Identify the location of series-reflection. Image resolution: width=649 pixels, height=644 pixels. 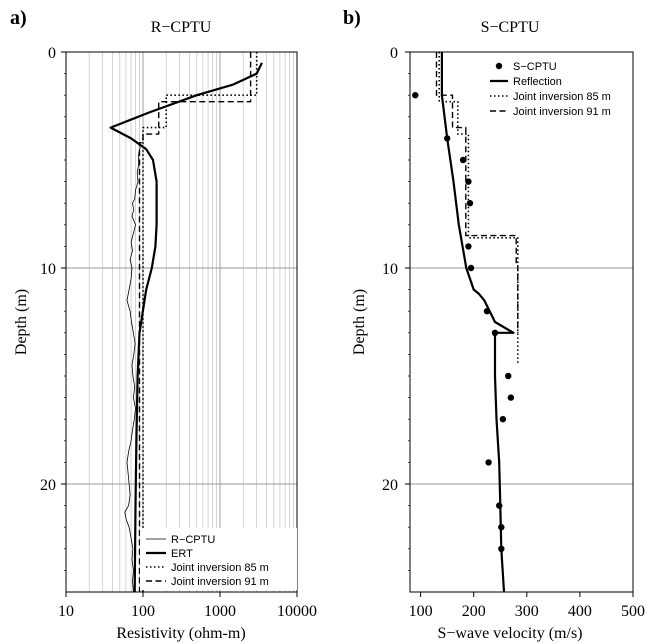
(477, 322).